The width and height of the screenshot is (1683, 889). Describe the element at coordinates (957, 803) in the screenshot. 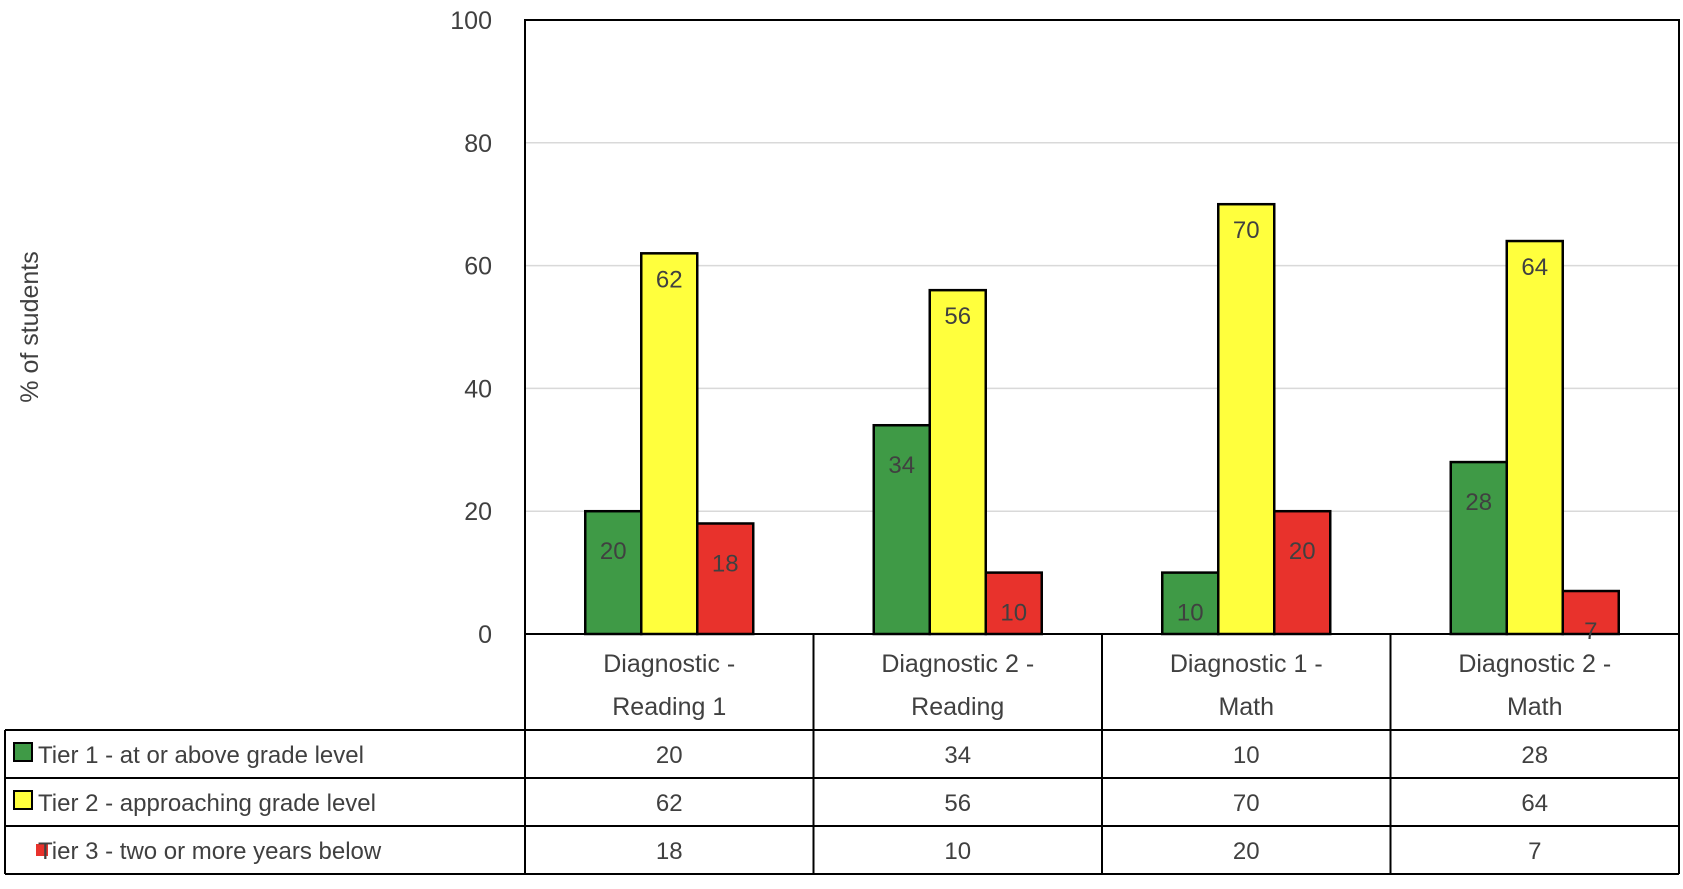

I see `table-cell: 56` at that location.